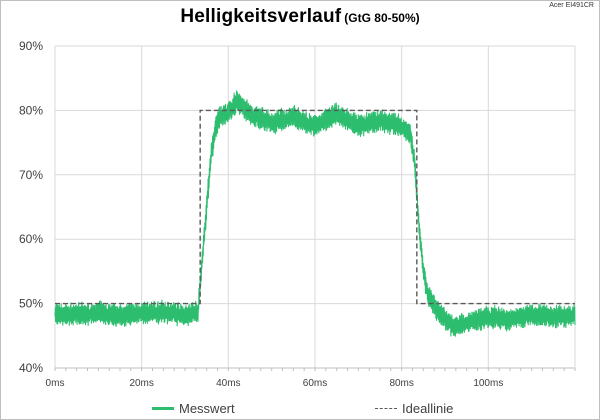 This screenshot has width=600, height=420. What do you see at coordinates (488, 383) in the screenshot?
I see `x-tick-label: 100ms` at bounding box center [488, 383].